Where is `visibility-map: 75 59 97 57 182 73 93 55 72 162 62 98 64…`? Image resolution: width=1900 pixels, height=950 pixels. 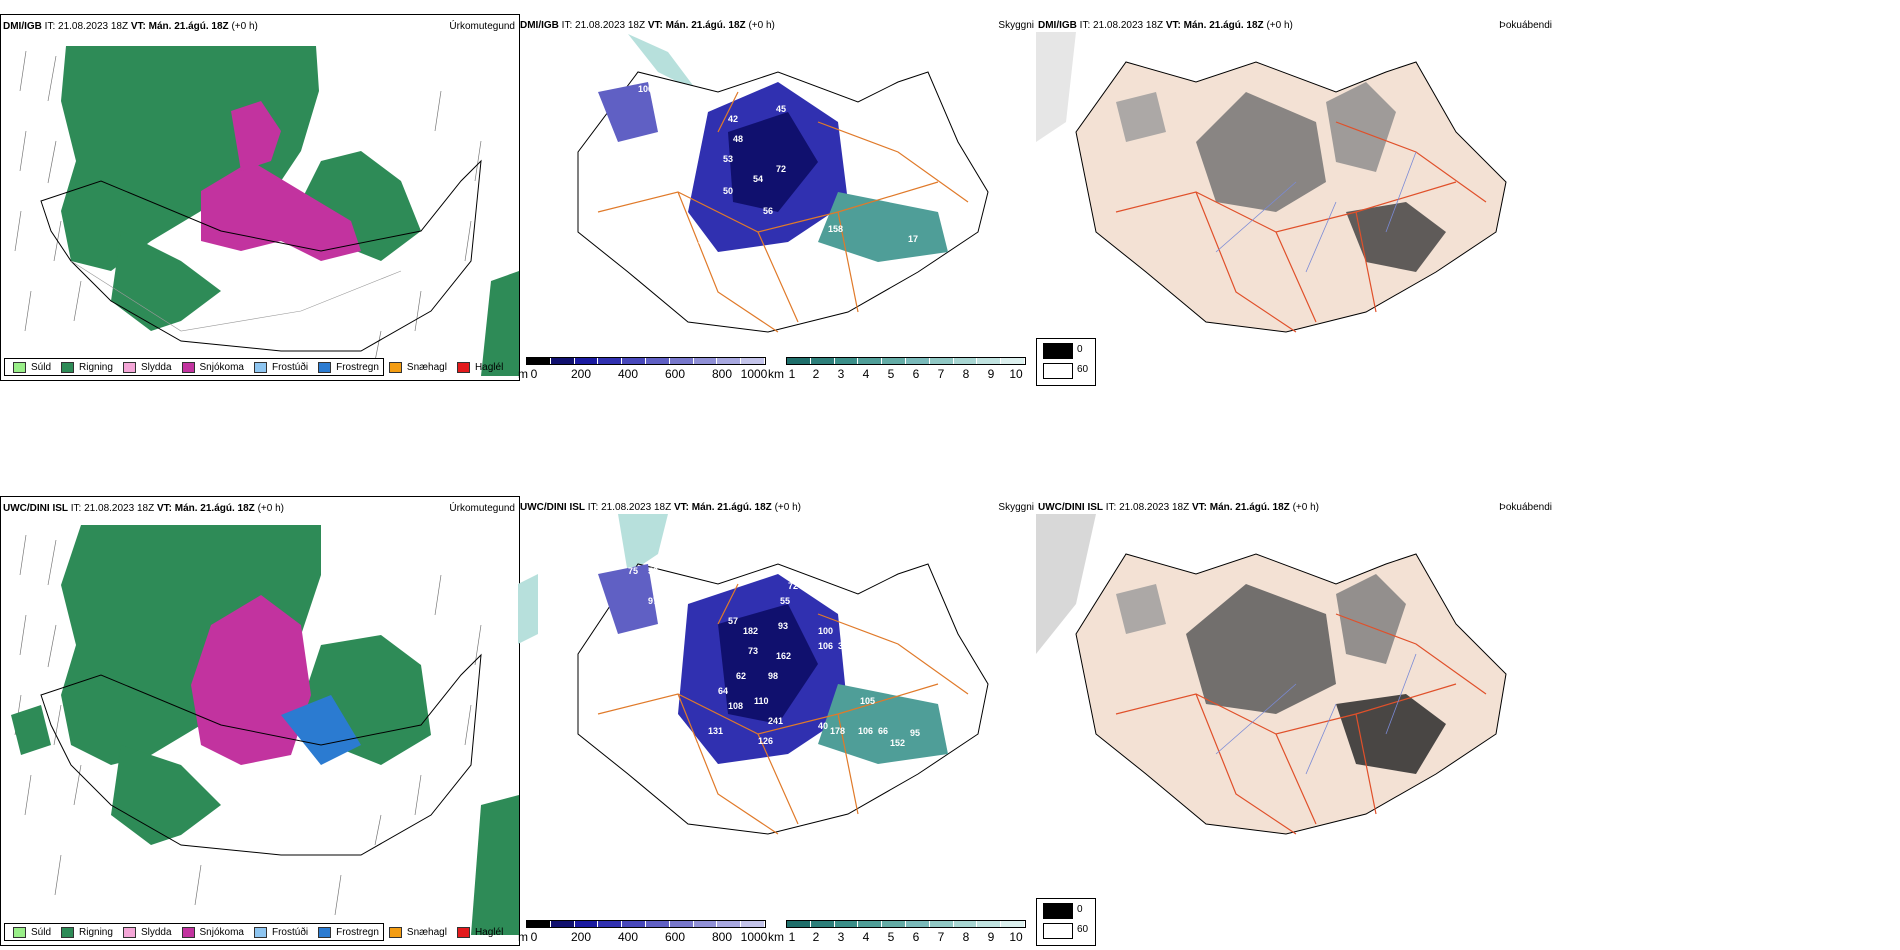
visibility-map: 75 59 97 57 182 73 93 55 72 162 62 98 64… is located at coordinates (753, 674).